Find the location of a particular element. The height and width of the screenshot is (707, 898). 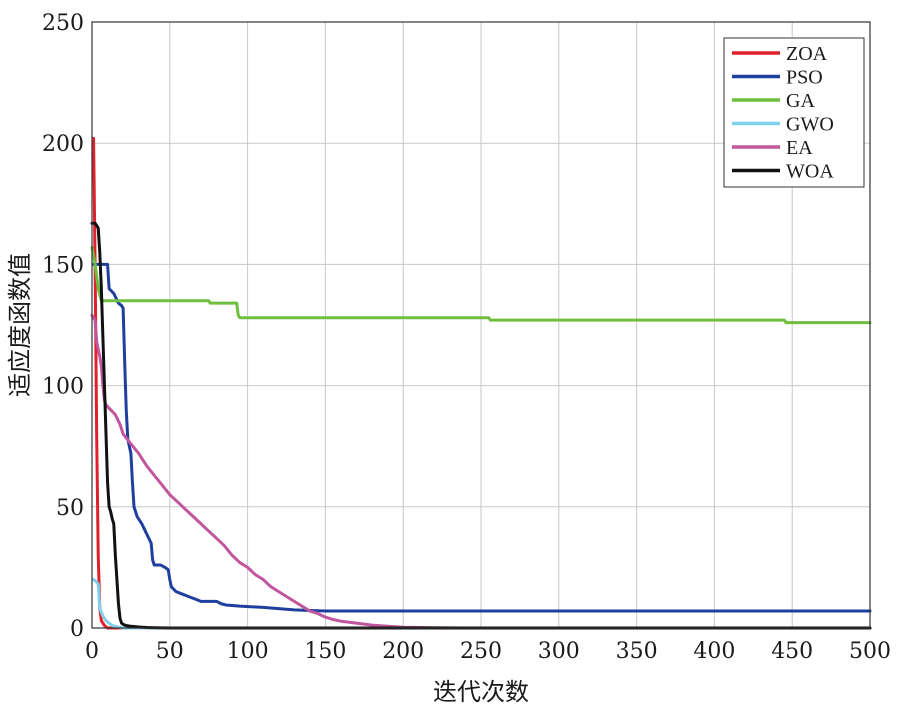

series-line-ga is located at coordinates (481, 285).